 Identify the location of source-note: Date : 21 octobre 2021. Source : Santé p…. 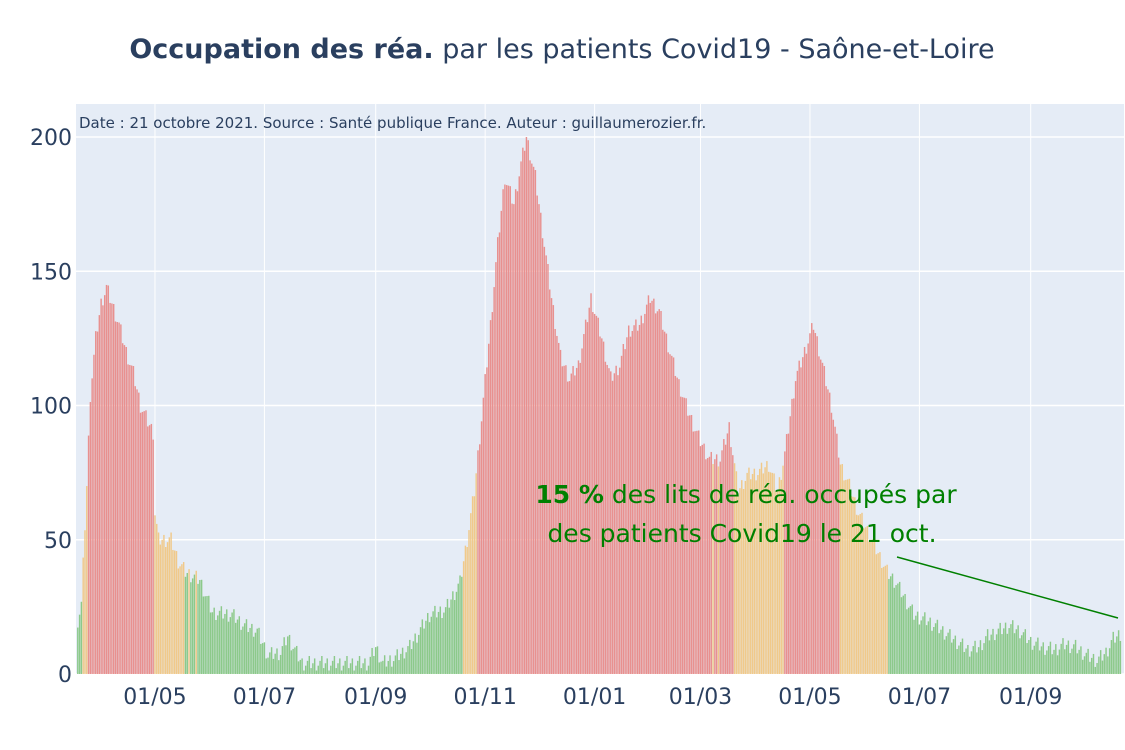
(392, 123).